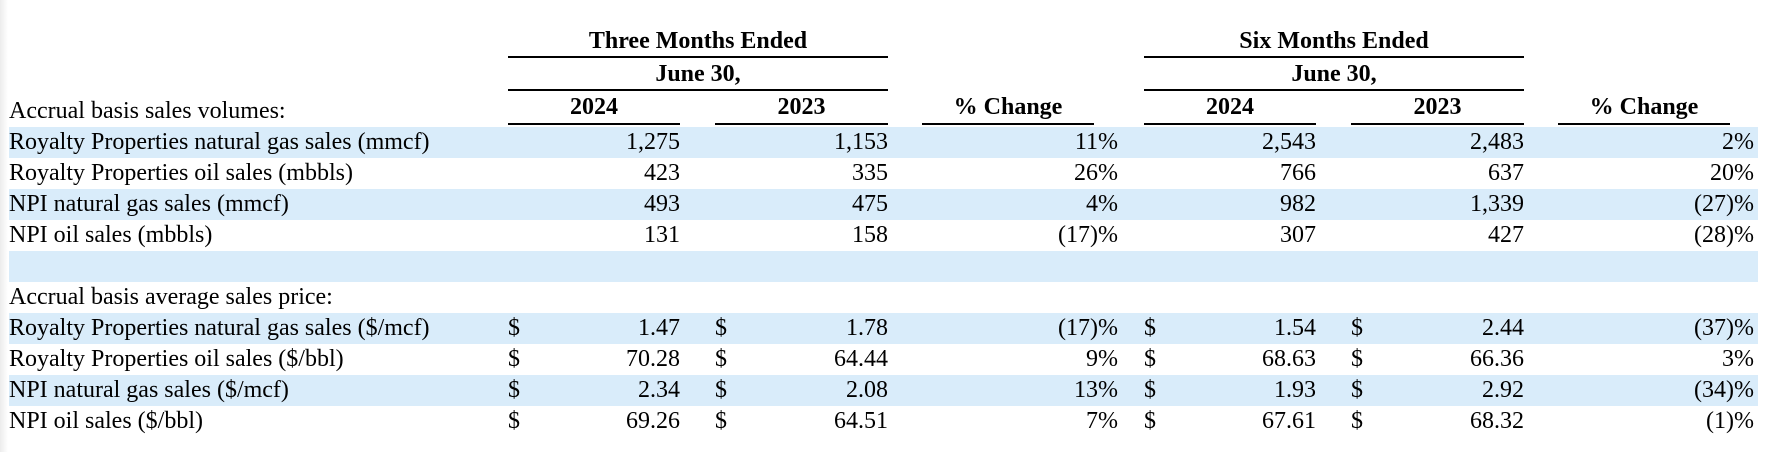 Image resolution: width=1770 pixels, height=452 pixels. Describe the element at coordinates (1289, 359) in the screenshot. I see `cell-six-months-2024: 68.63` at that location.